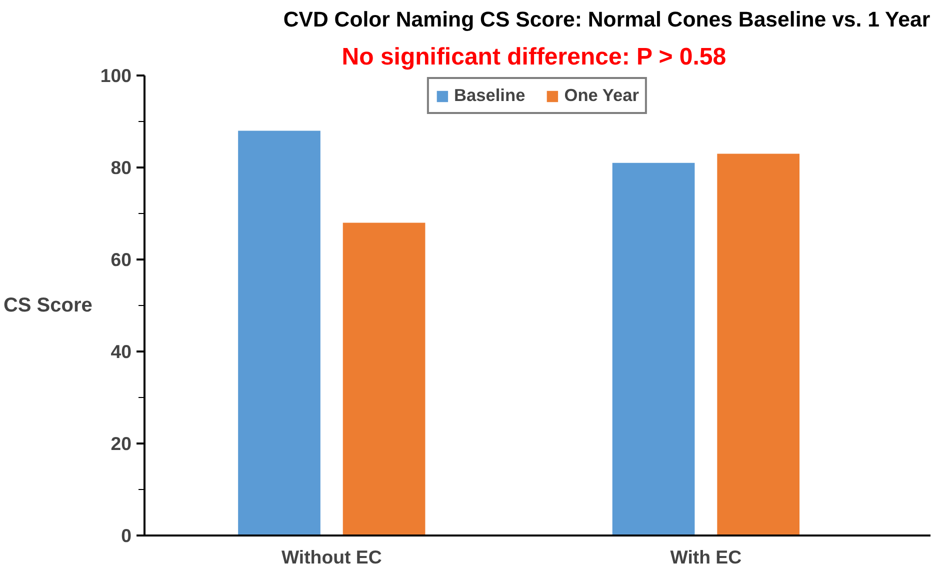 The width and height of the screenshot is (947, 575). I want to click on chart-title: CVD Color Naming CS Score: Normal Cones Baseline vs. 1 Year, so click(606, 20).